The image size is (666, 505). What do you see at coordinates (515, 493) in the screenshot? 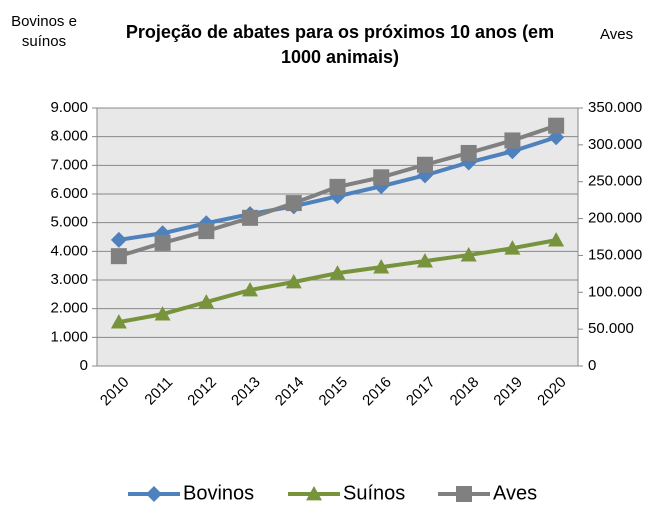
I see `legend-label: Aves` at bounding box center [515, 493].